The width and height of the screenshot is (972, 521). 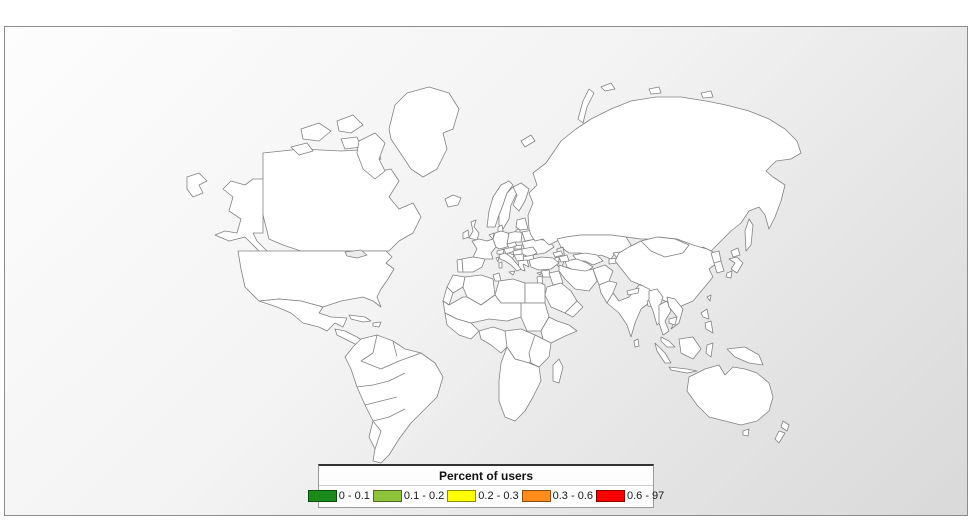 What do you see at coordinates (536, 496) in the screenshot?
I see `legend-swatch-orange` at bounding box center [536, 496].